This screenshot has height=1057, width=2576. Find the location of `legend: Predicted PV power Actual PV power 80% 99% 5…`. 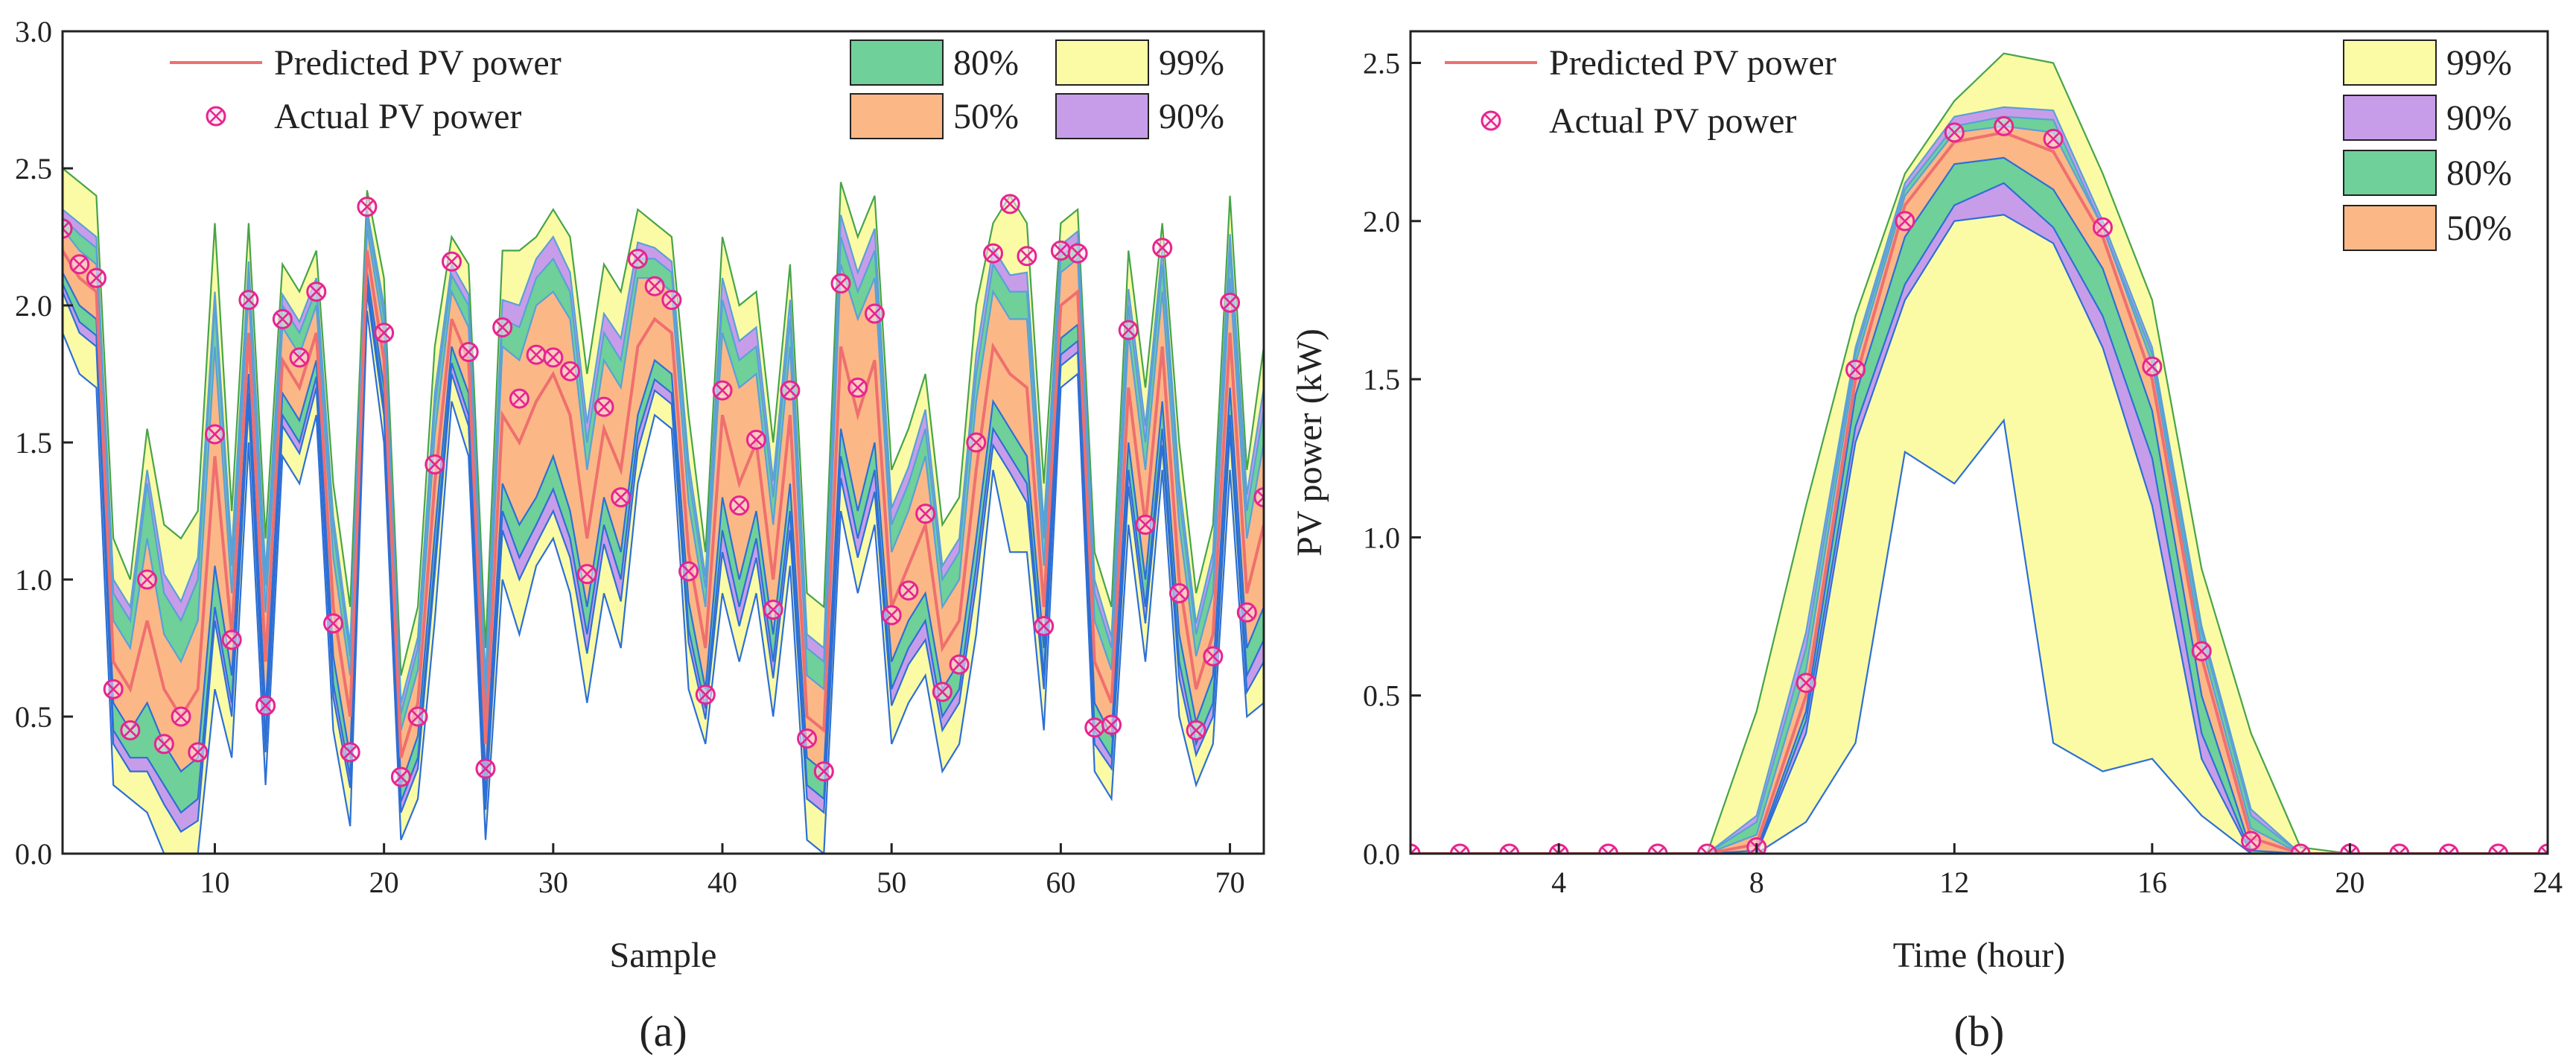

legend: Predicted PV power Actual PV power 80% 99% 5… is located at coordinates (697, 89).